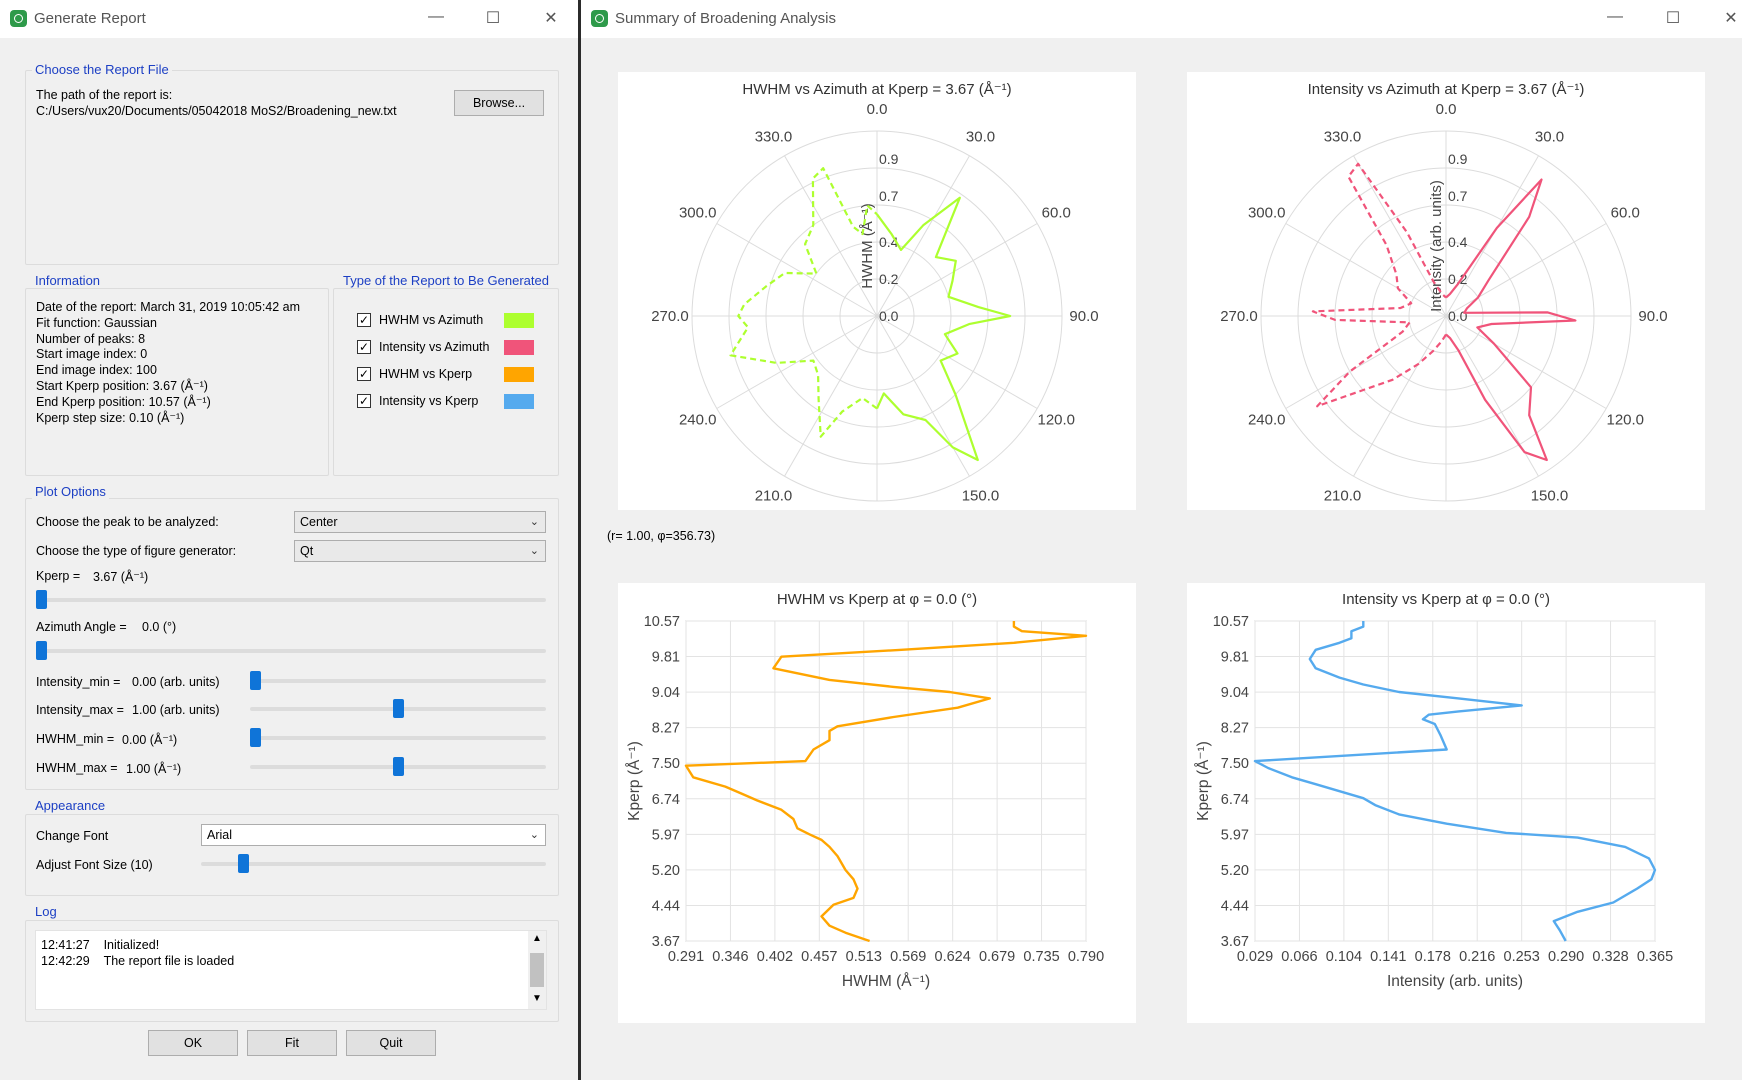 This screenshot has height=1080, width=1742. I want to click on peak-label: Choose the peak to be analyzed:, so click(127, 522).